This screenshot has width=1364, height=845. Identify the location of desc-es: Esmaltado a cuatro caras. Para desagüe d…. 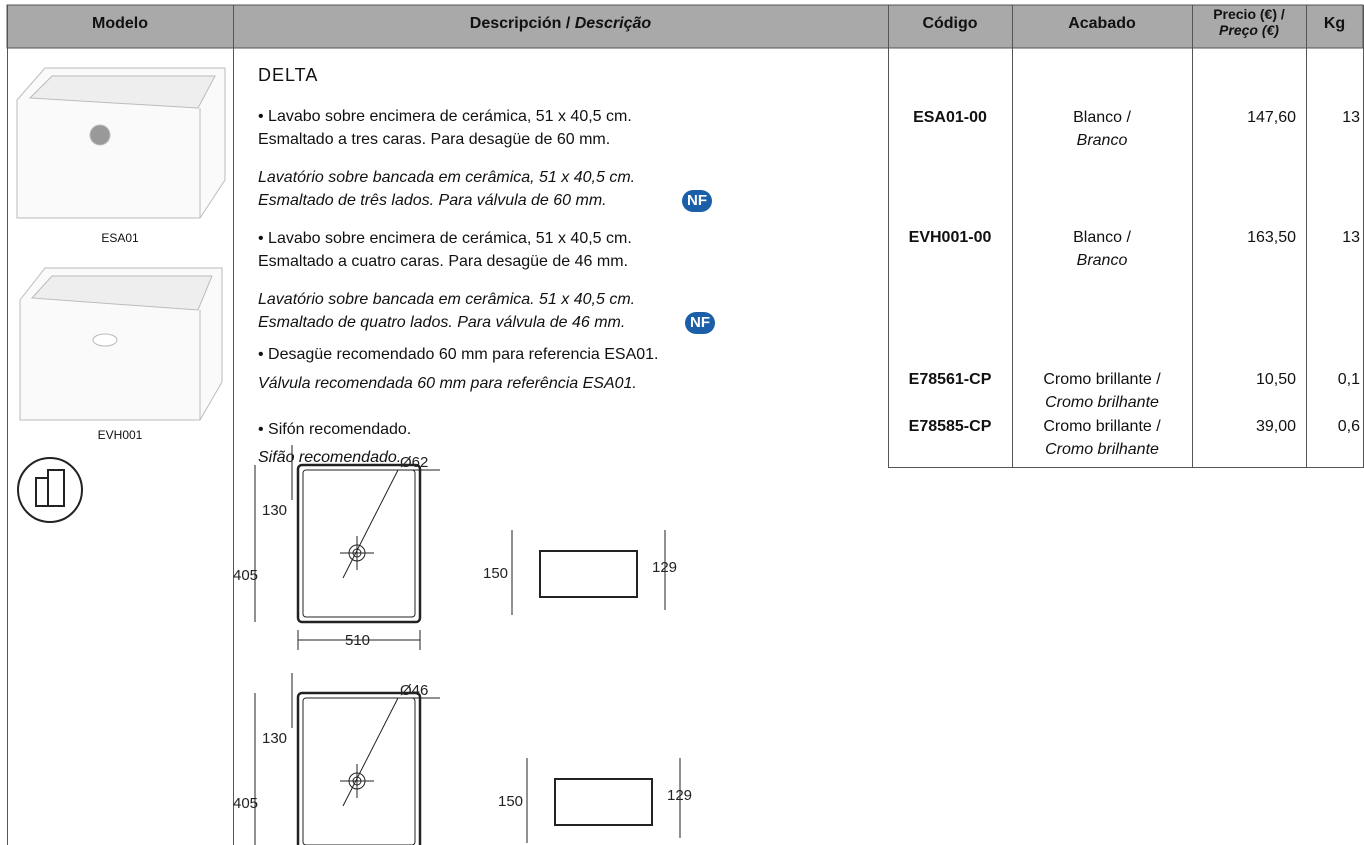
(443, 261).